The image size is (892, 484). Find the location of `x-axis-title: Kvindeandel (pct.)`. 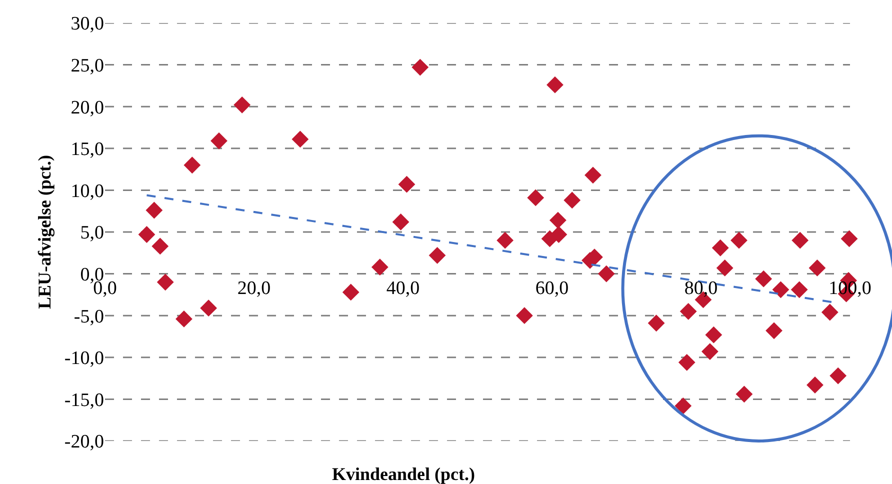

x-axis-title: Kvindeandel (pct.) is located at coordinates (404, 474).